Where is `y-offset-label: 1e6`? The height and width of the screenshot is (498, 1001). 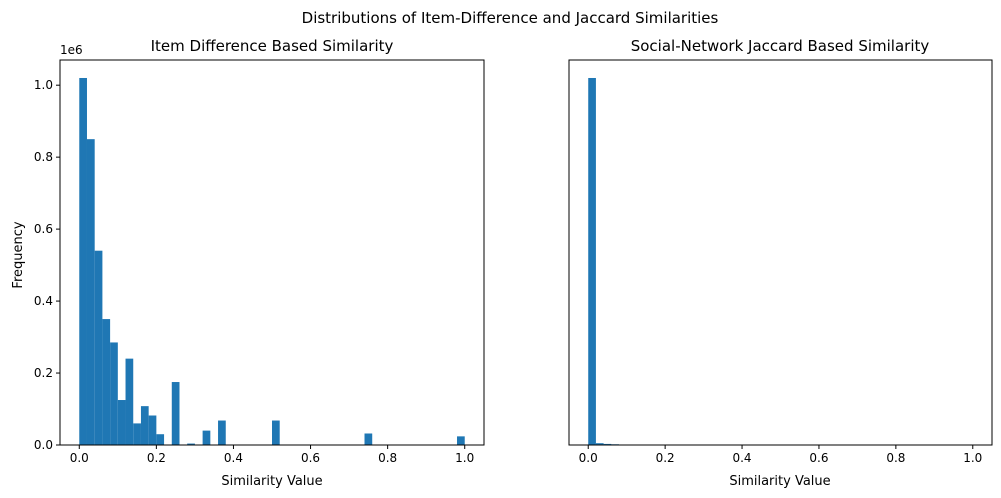
y-offset-label: 1e6 is located at coordinates (71, 50).